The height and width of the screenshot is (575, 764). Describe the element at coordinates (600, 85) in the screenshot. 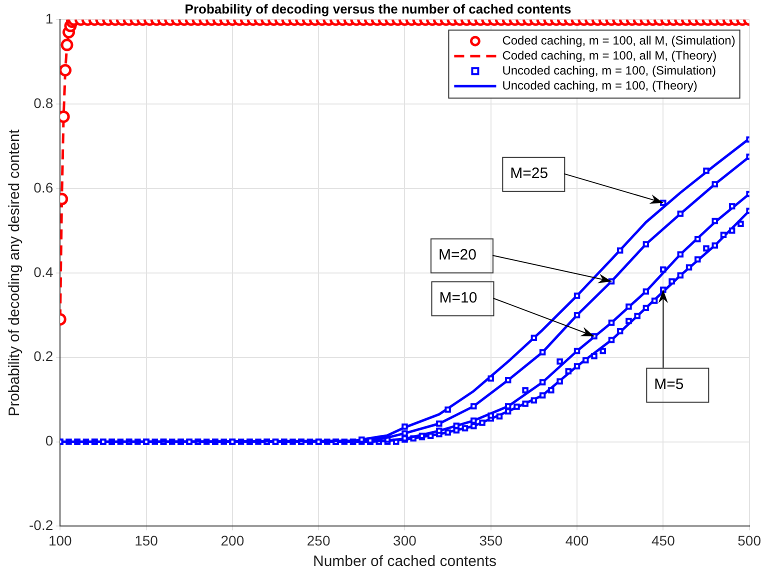

I see `legend-label: Uncoded caching, m = 100, (Theory)` at that location.